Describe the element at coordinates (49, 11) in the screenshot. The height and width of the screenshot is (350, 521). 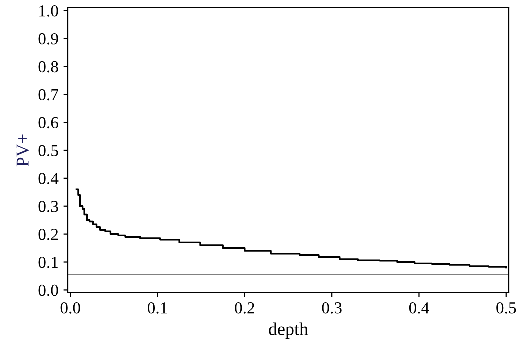
I see `y-tick-label: 1.0` at that location.